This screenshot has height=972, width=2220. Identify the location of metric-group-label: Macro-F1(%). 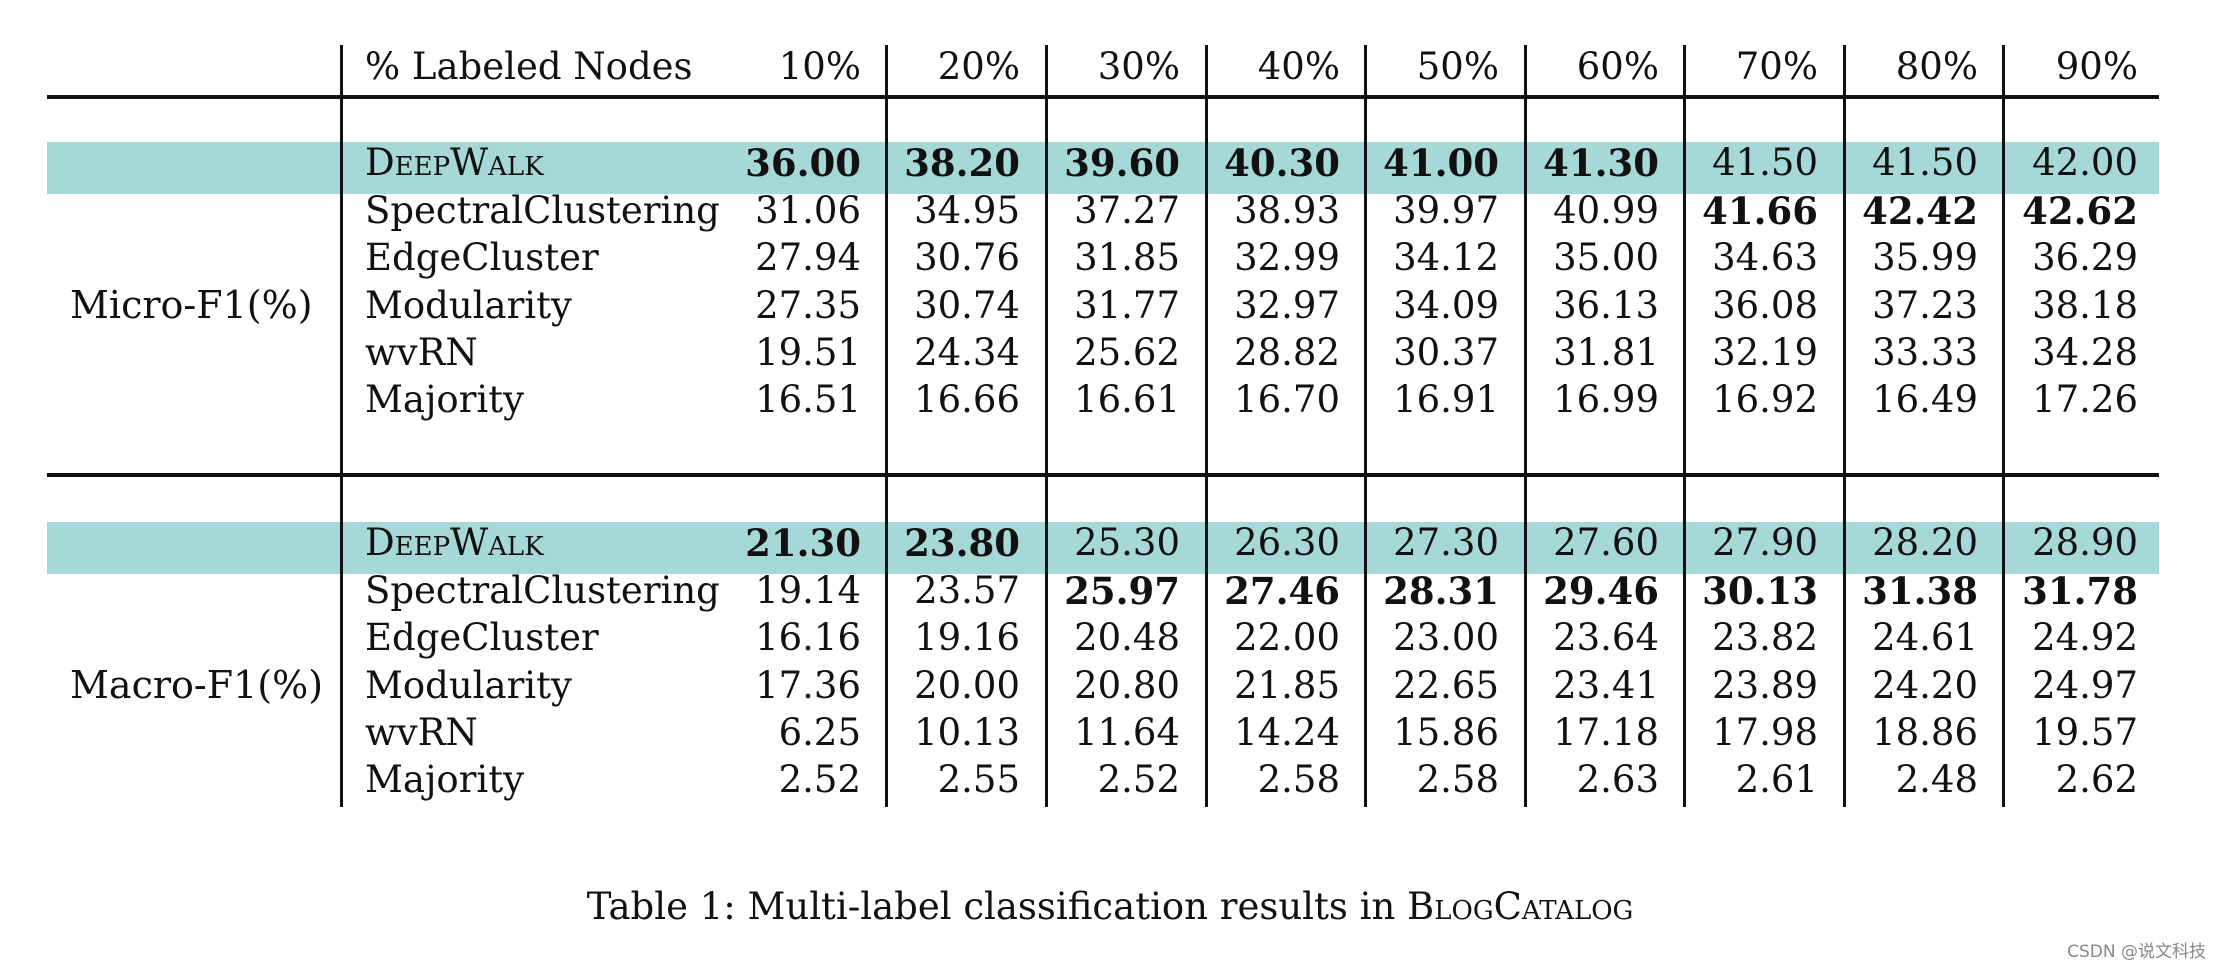
(197, 685).